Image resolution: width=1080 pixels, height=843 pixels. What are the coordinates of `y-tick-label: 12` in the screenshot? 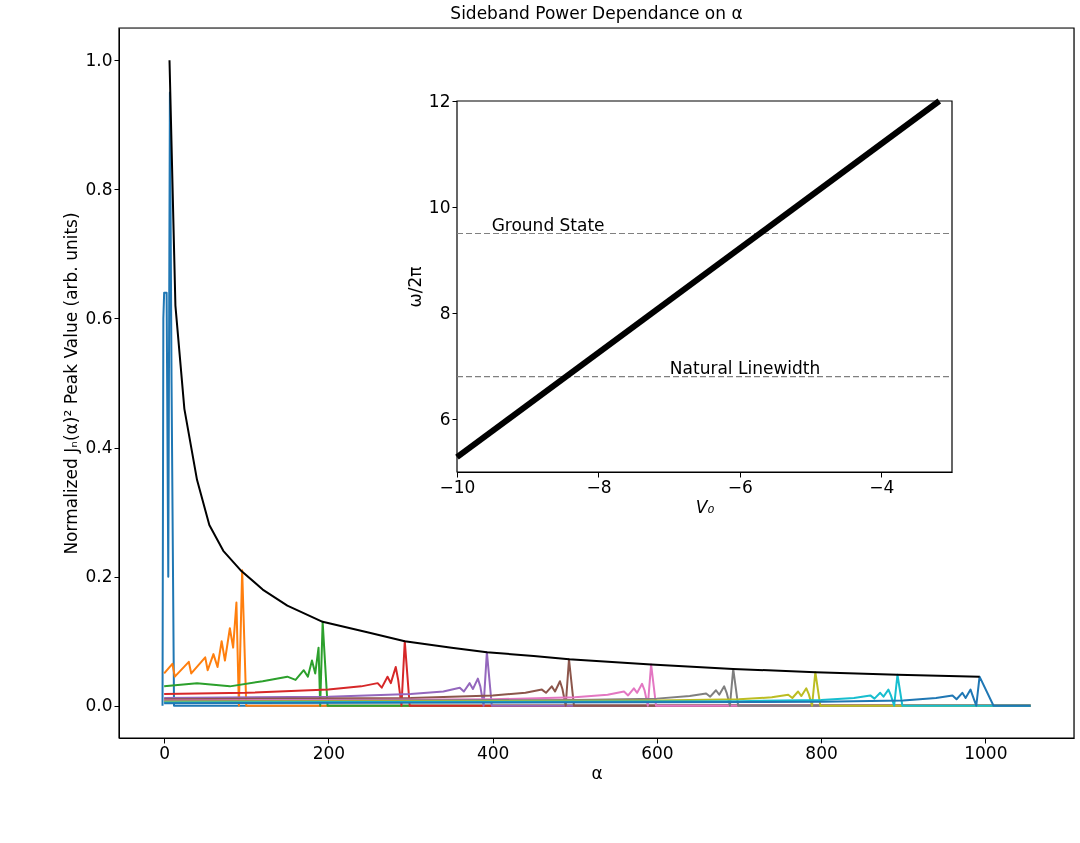 It's located at (439, 100).